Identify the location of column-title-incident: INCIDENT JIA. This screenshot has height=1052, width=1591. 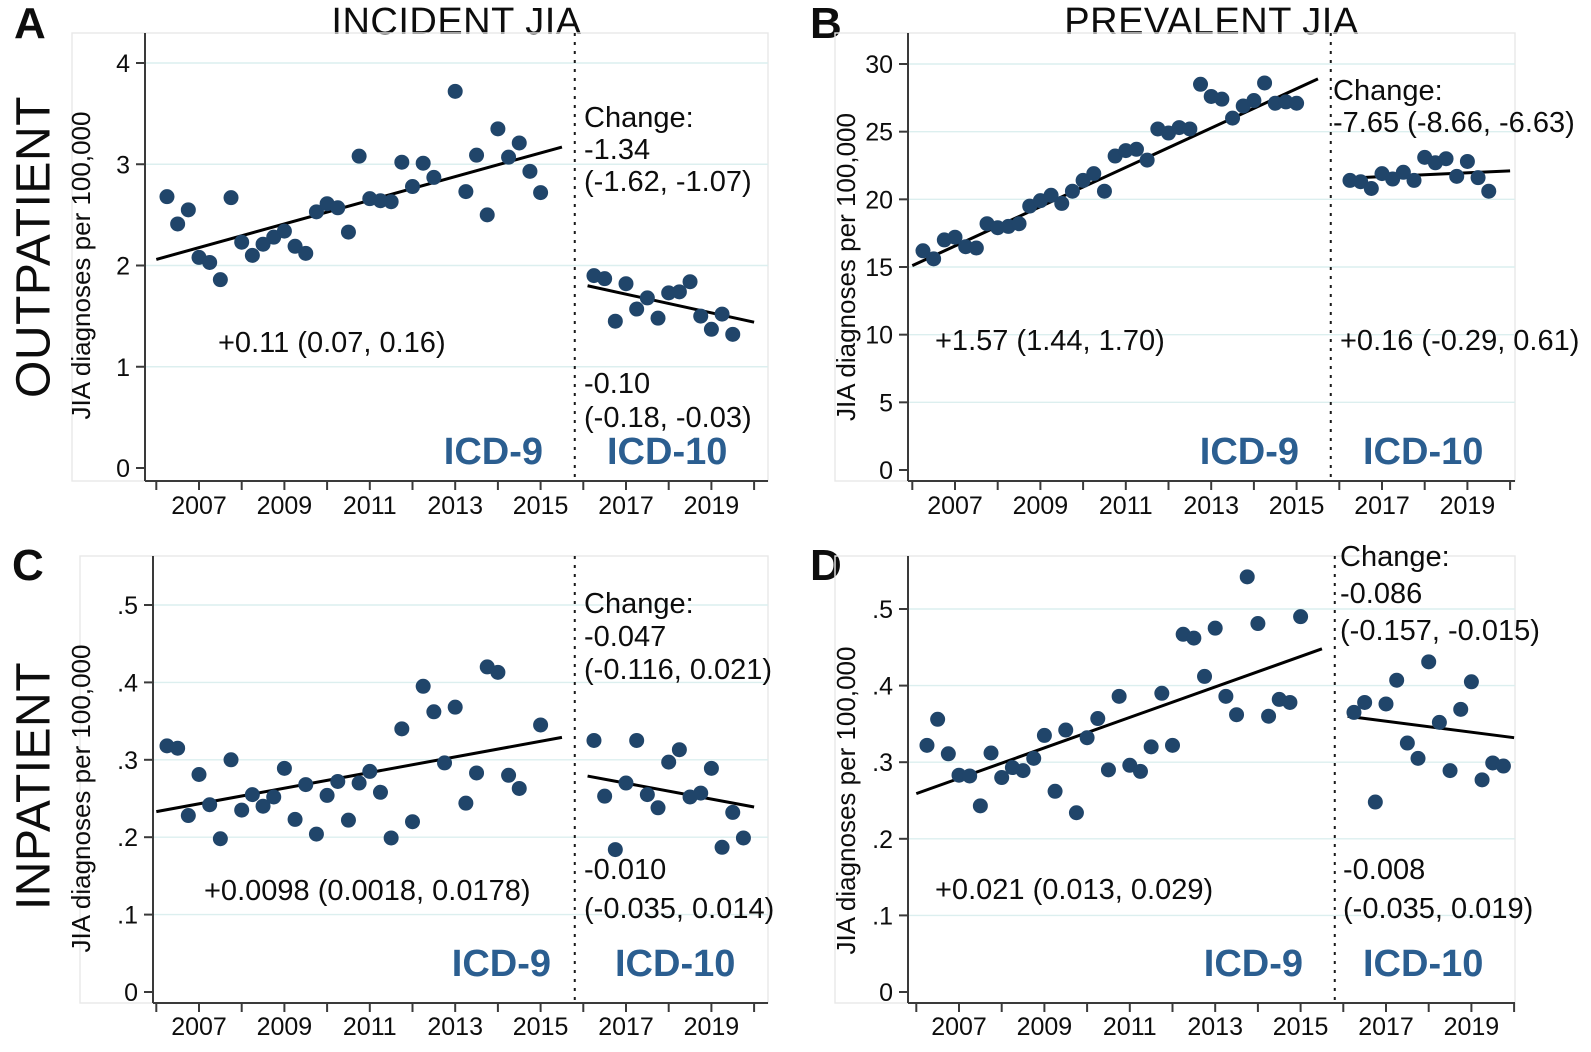
(456, 22).